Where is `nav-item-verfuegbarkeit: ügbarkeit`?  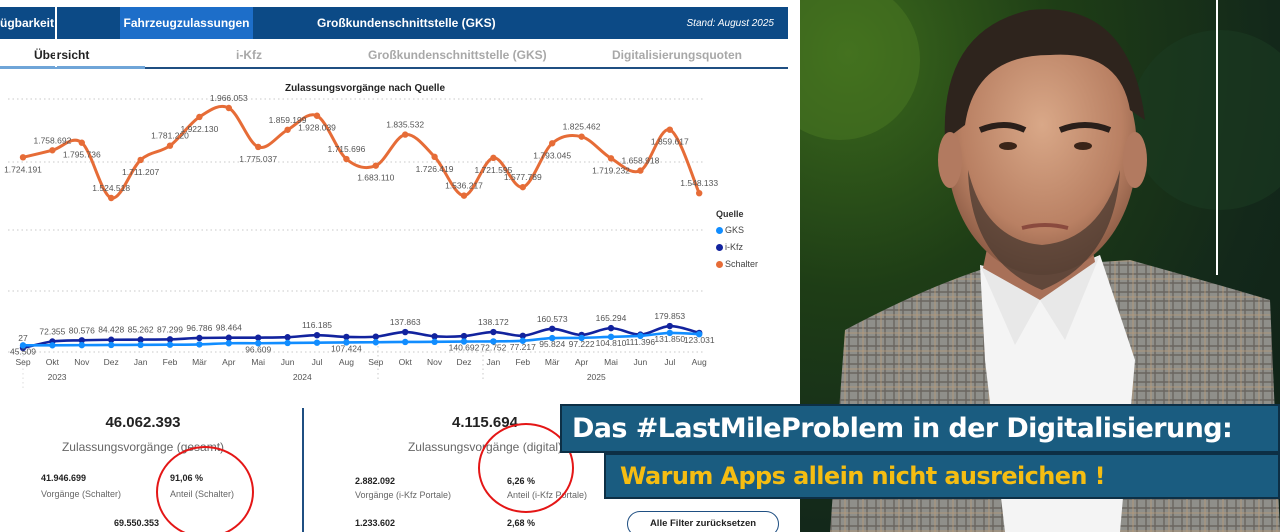
nav-item-verfuegbarkeit: ügbarkeit is located at coordinates (31, 23).